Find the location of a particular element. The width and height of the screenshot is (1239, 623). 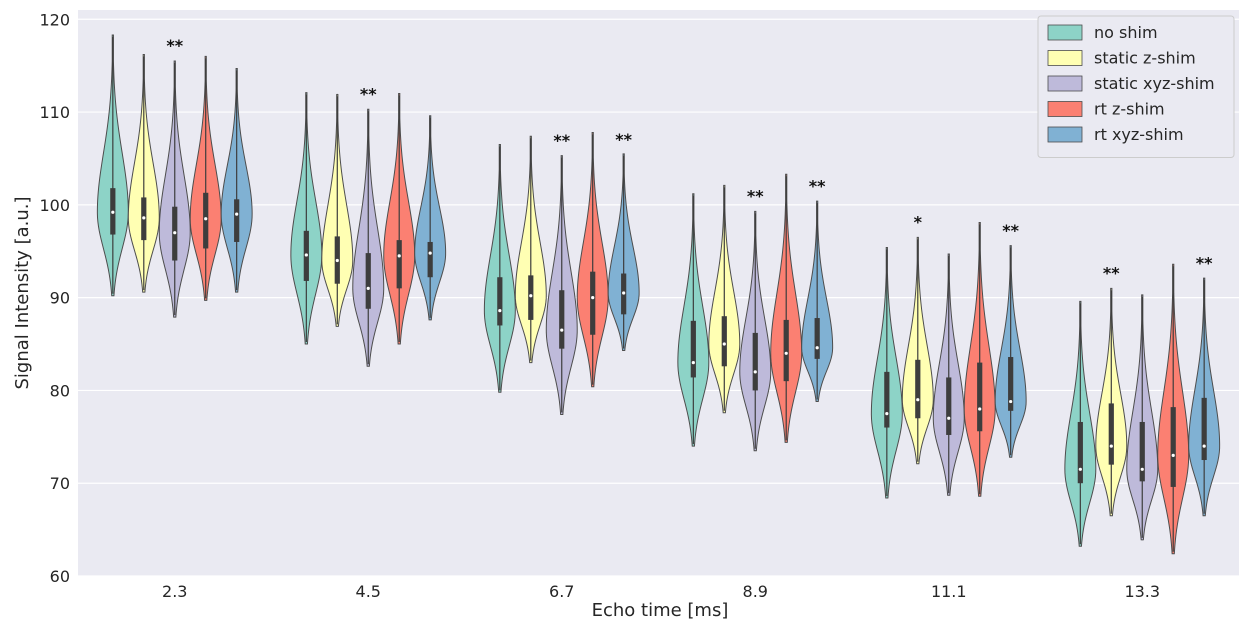

y-tick-labels: 60 70 80 90 100 110 120 is located at coordinates (54, 298).